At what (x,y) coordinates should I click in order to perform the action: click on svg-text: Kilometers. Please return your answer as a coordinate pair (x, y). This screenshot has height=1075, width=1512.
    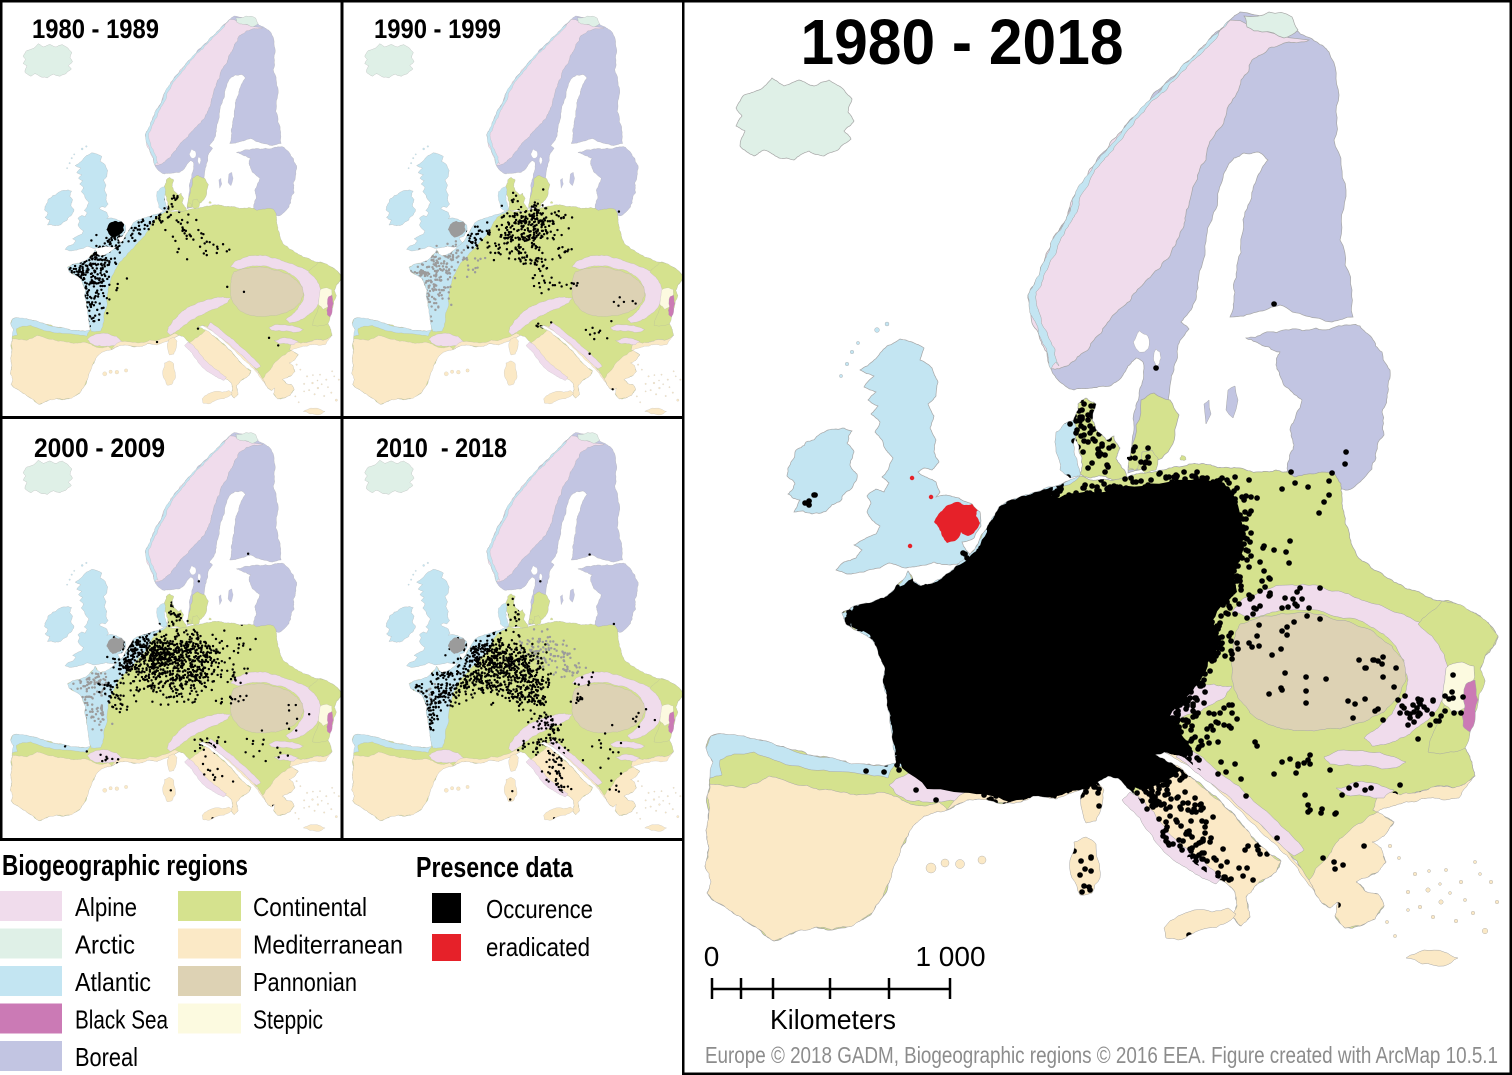
    Looking at the image, I should click on (833, 1019).